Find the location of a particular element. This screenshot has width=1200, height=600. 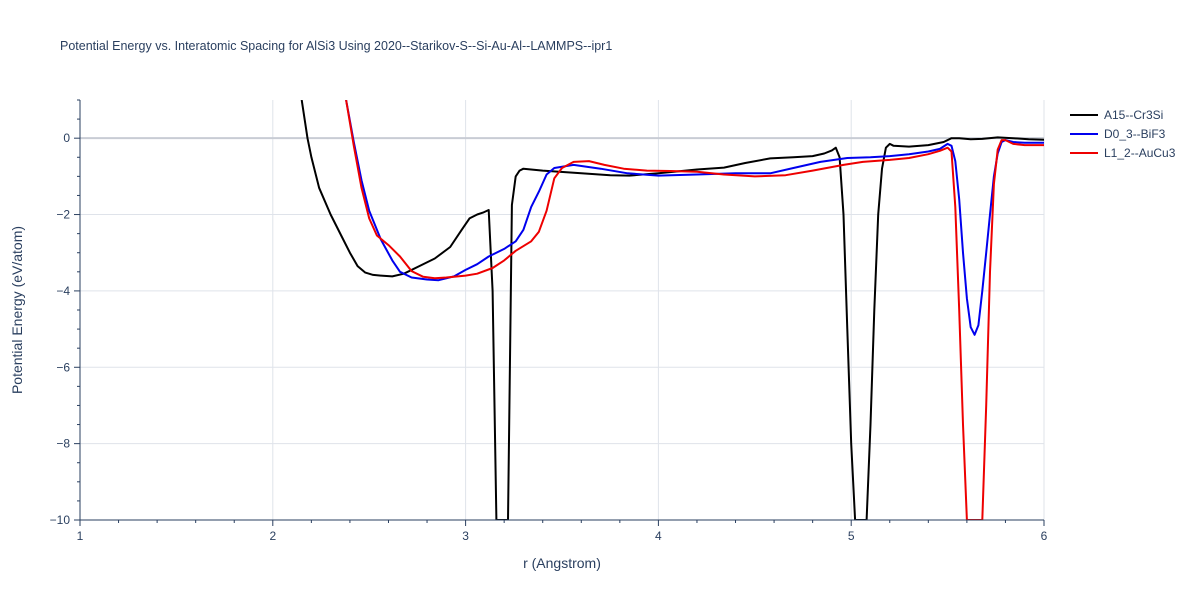

y-axis-title: Potential Energy (eV/atom) is located at coordinates (17, 310).